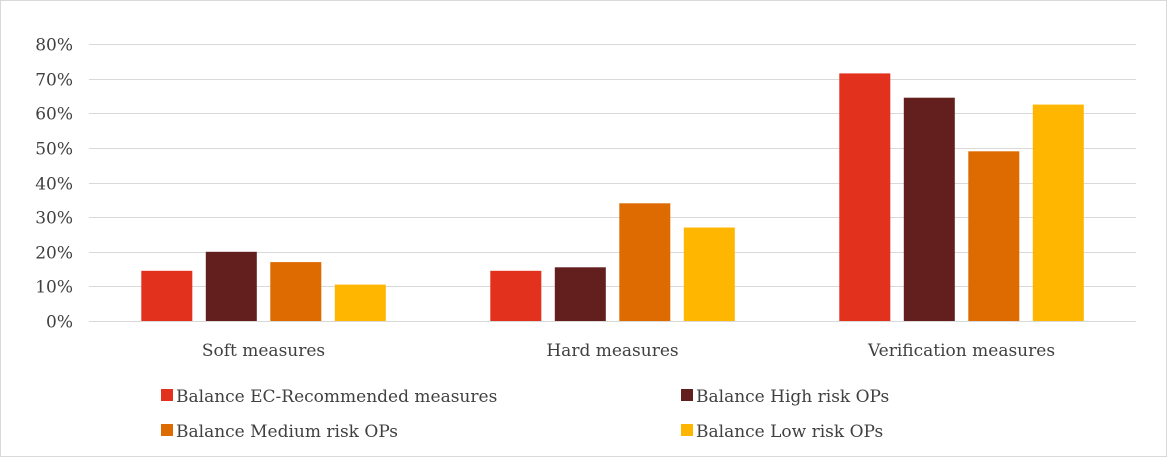 The width and height of the screenshot is (1167, 457). What do you see at coordinates (59, 323) in the screenshot?
I see `y-tick-label: 0%` at bounding box center [59, 323].